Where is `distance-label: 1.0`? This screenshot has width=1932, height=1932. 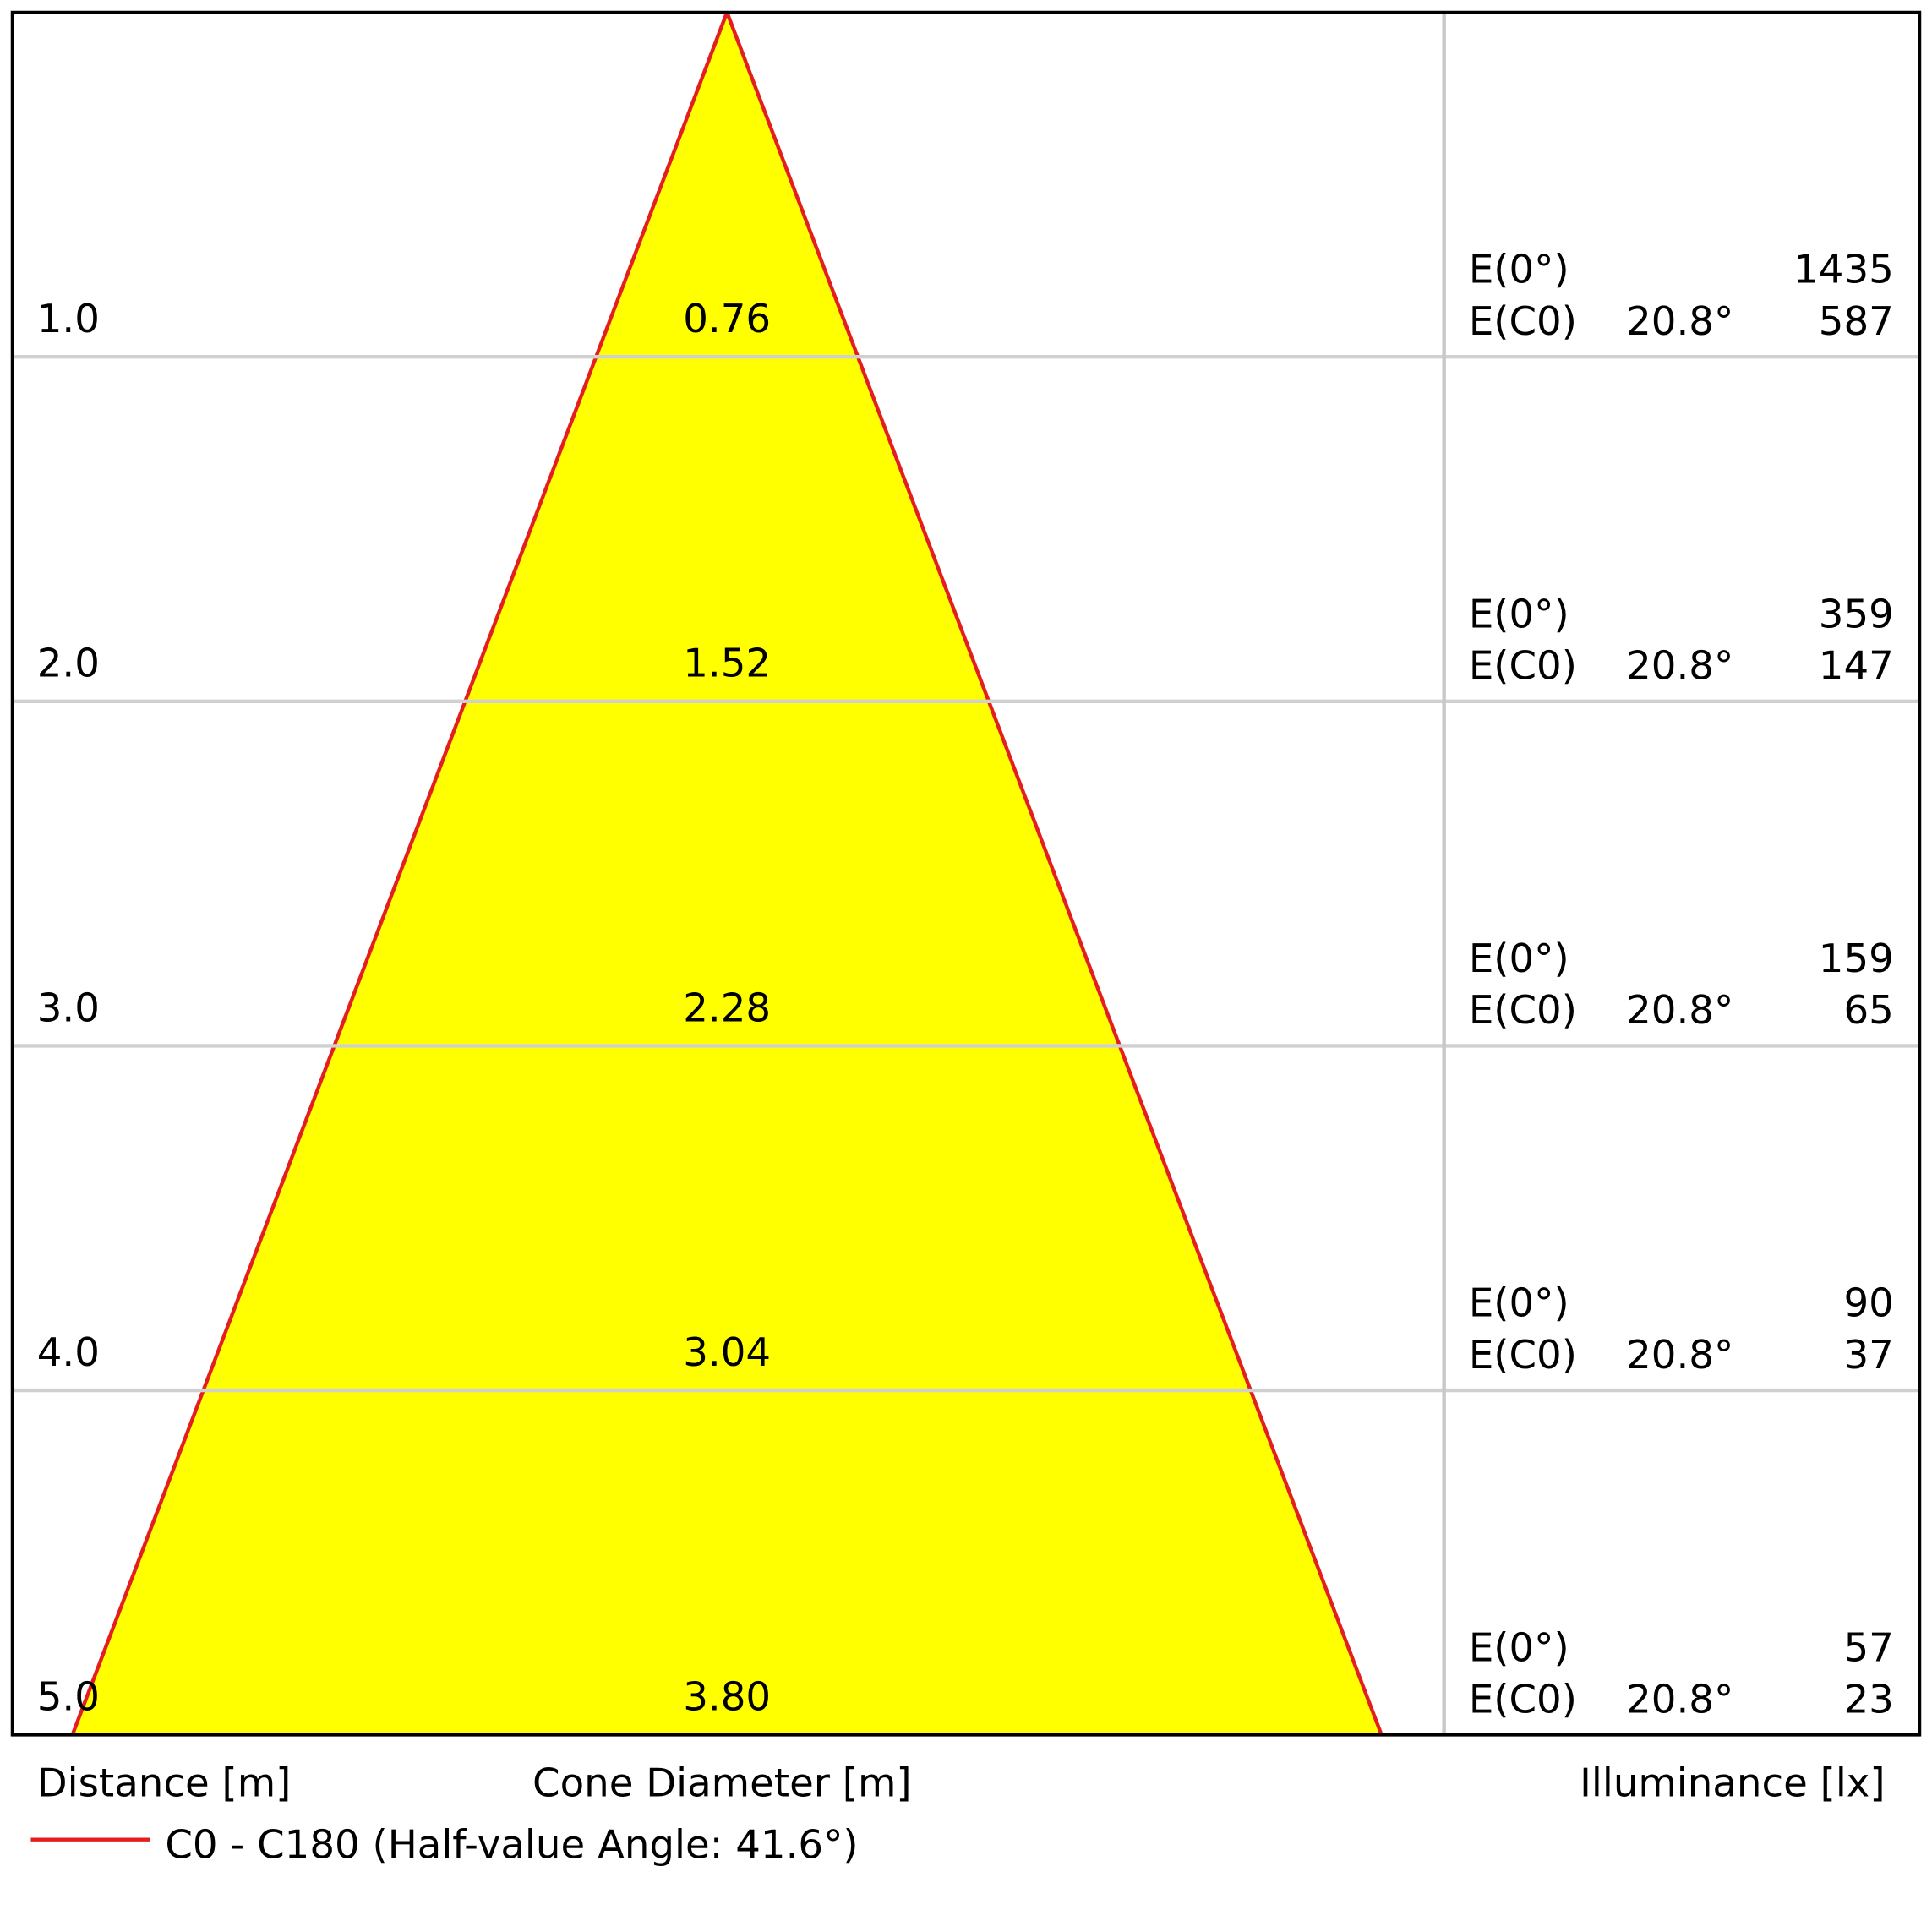 distance-label: 1.0 is located at coordinates (68, 319).